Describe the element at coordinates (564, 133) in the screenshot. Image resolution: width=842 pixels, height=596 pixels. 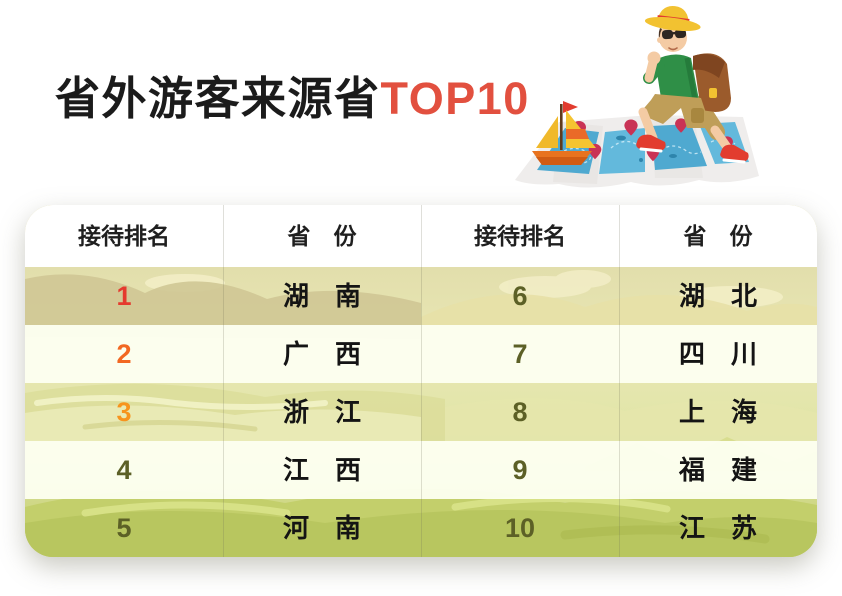
I see `sailboat-icon` at that location.